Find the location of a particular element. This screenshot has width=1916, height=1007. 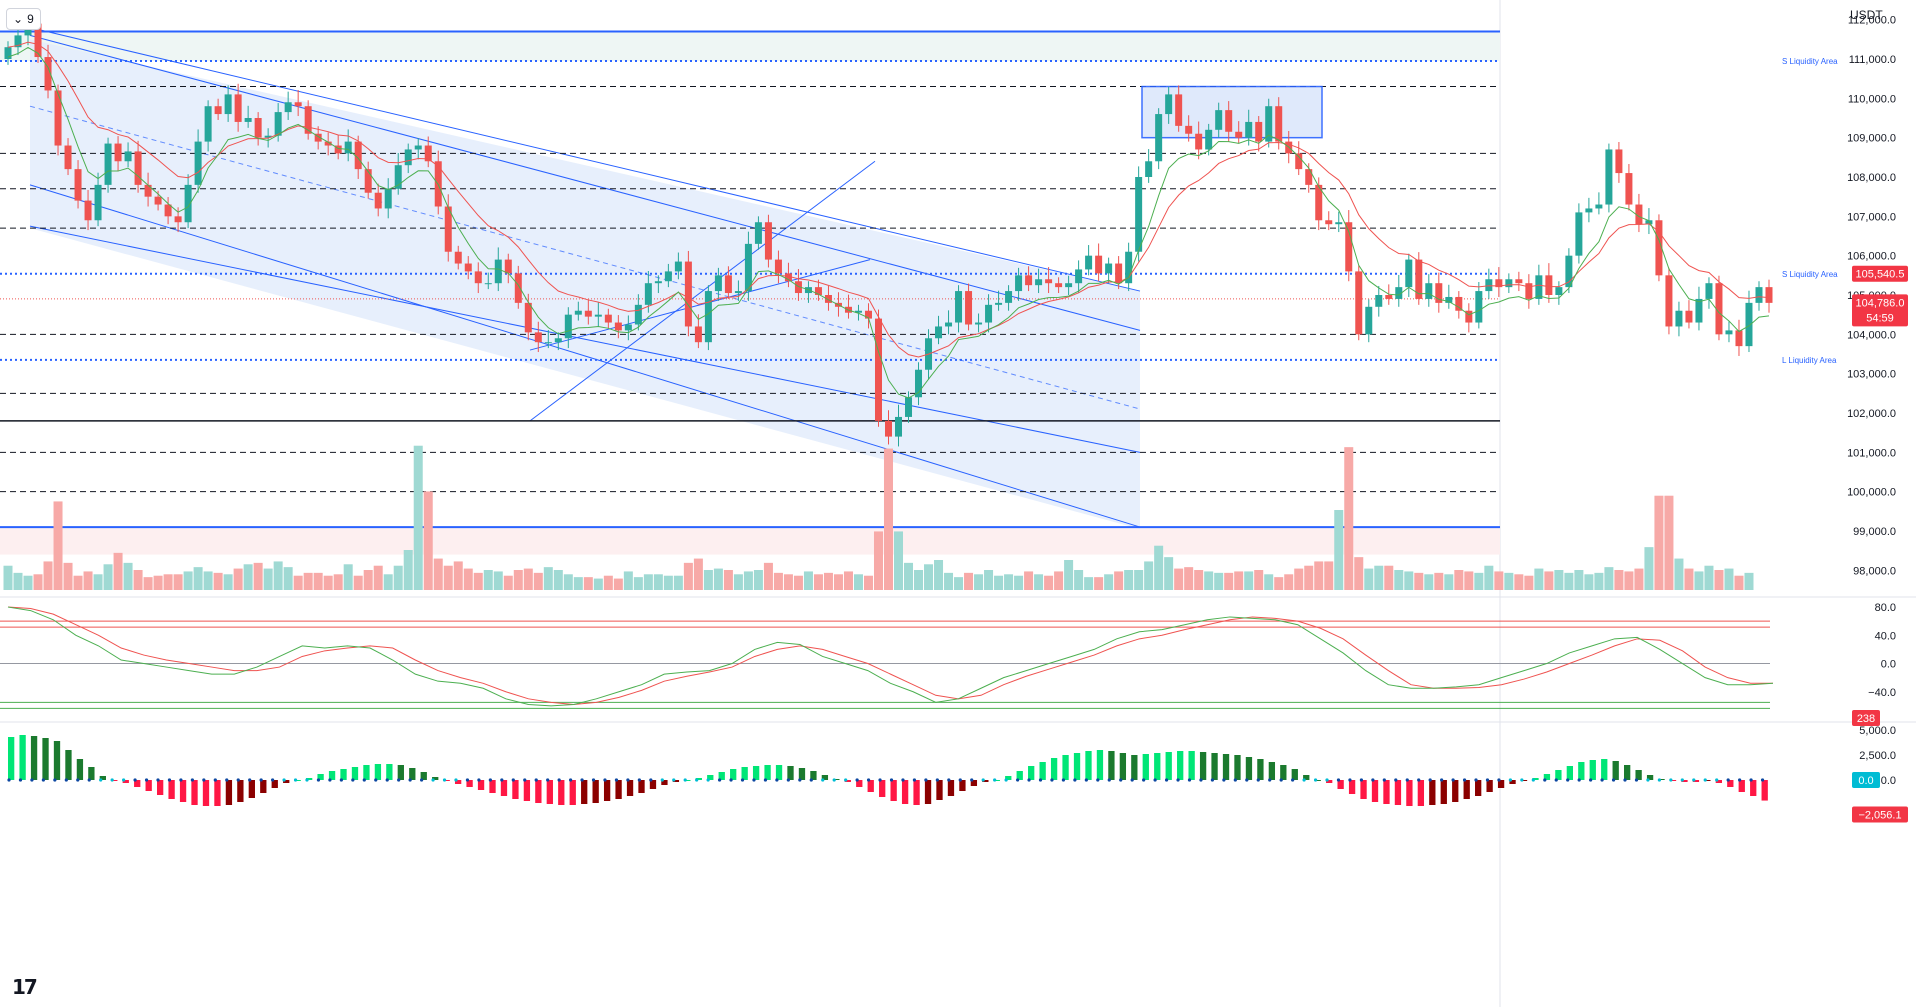

indicator-toggle-button: ⌄ 9 is located at coordinates (23, 19).